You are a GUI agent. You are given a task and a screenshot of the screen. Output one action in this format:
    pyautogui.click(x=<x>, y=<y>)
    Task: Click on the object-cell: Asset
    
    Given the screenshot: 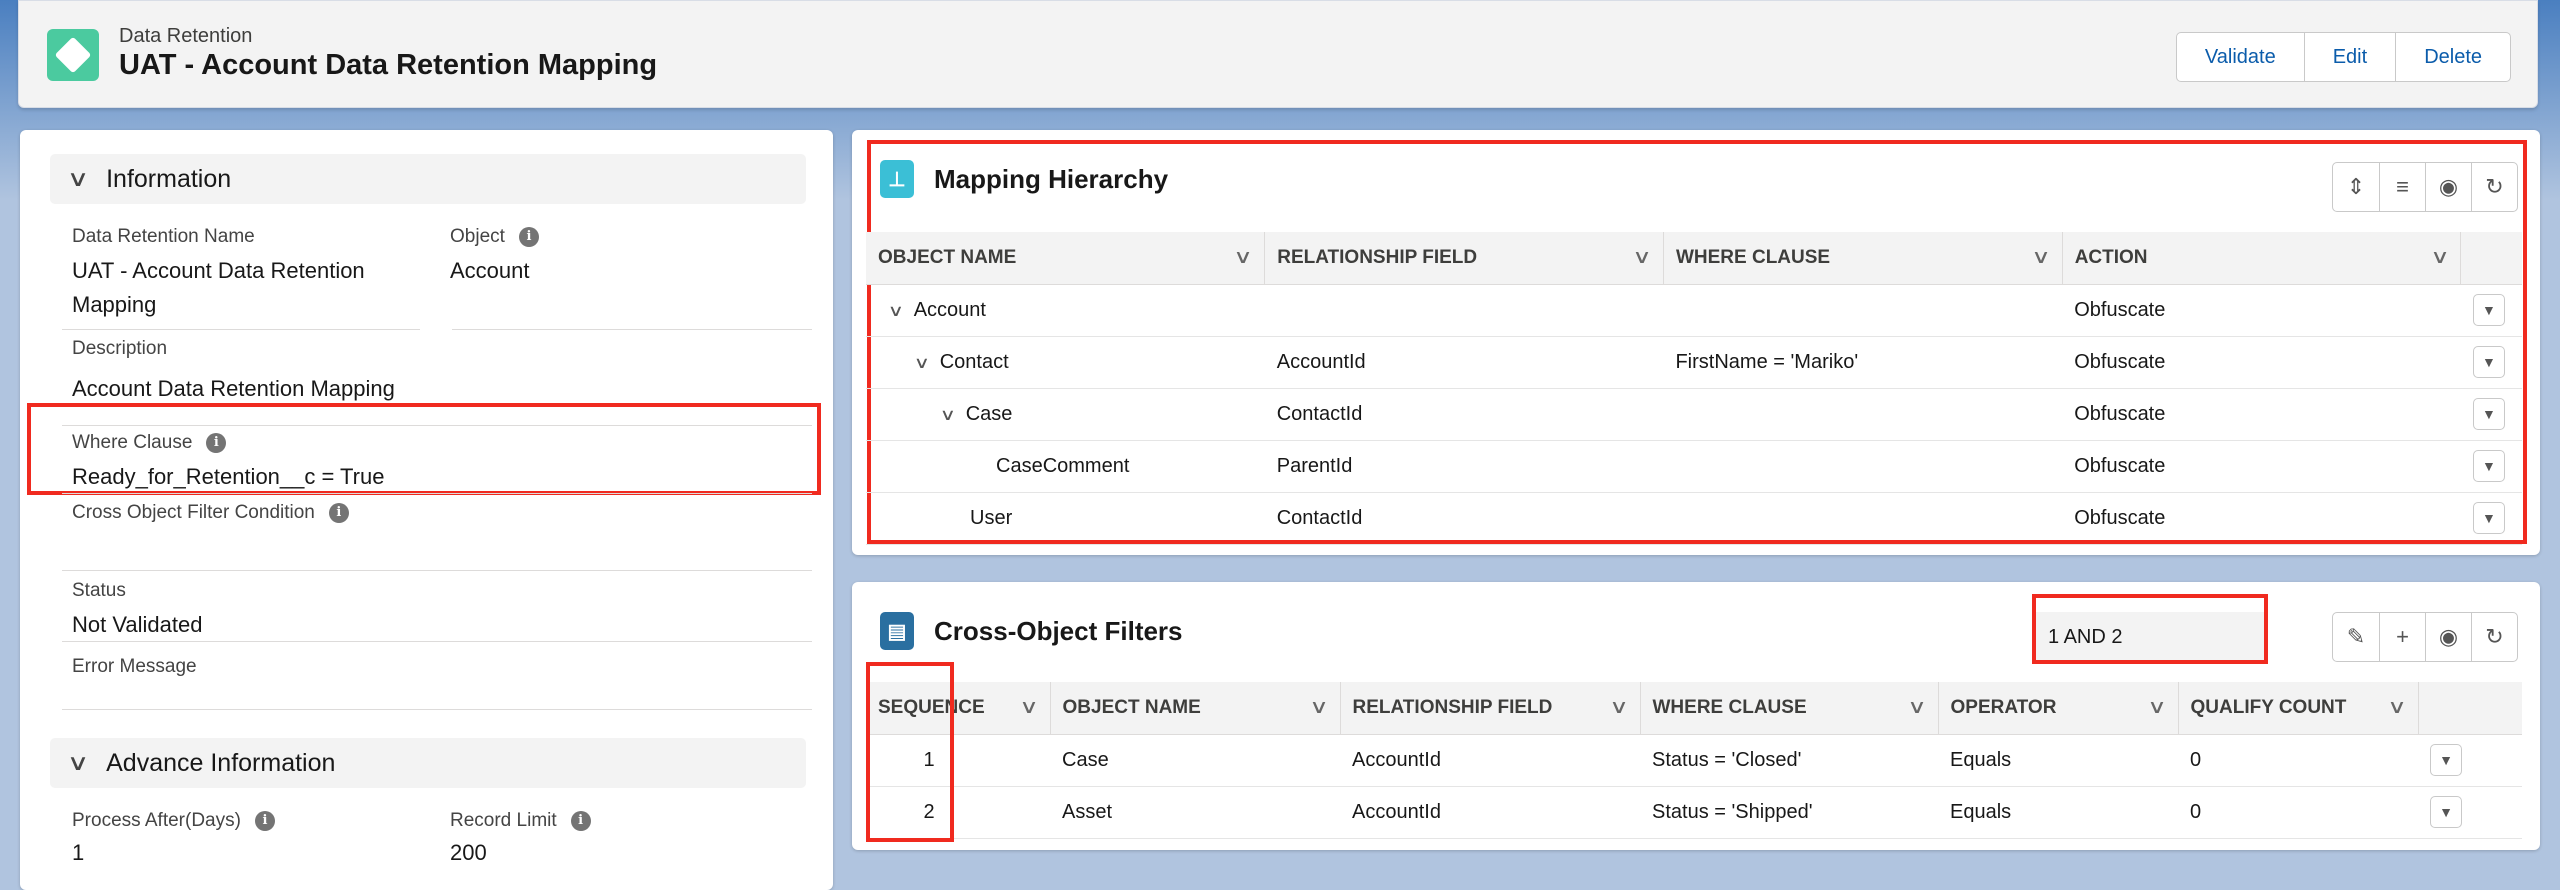 What is the action you would take?
    pyautogui.click(x=1195, y=812)
    